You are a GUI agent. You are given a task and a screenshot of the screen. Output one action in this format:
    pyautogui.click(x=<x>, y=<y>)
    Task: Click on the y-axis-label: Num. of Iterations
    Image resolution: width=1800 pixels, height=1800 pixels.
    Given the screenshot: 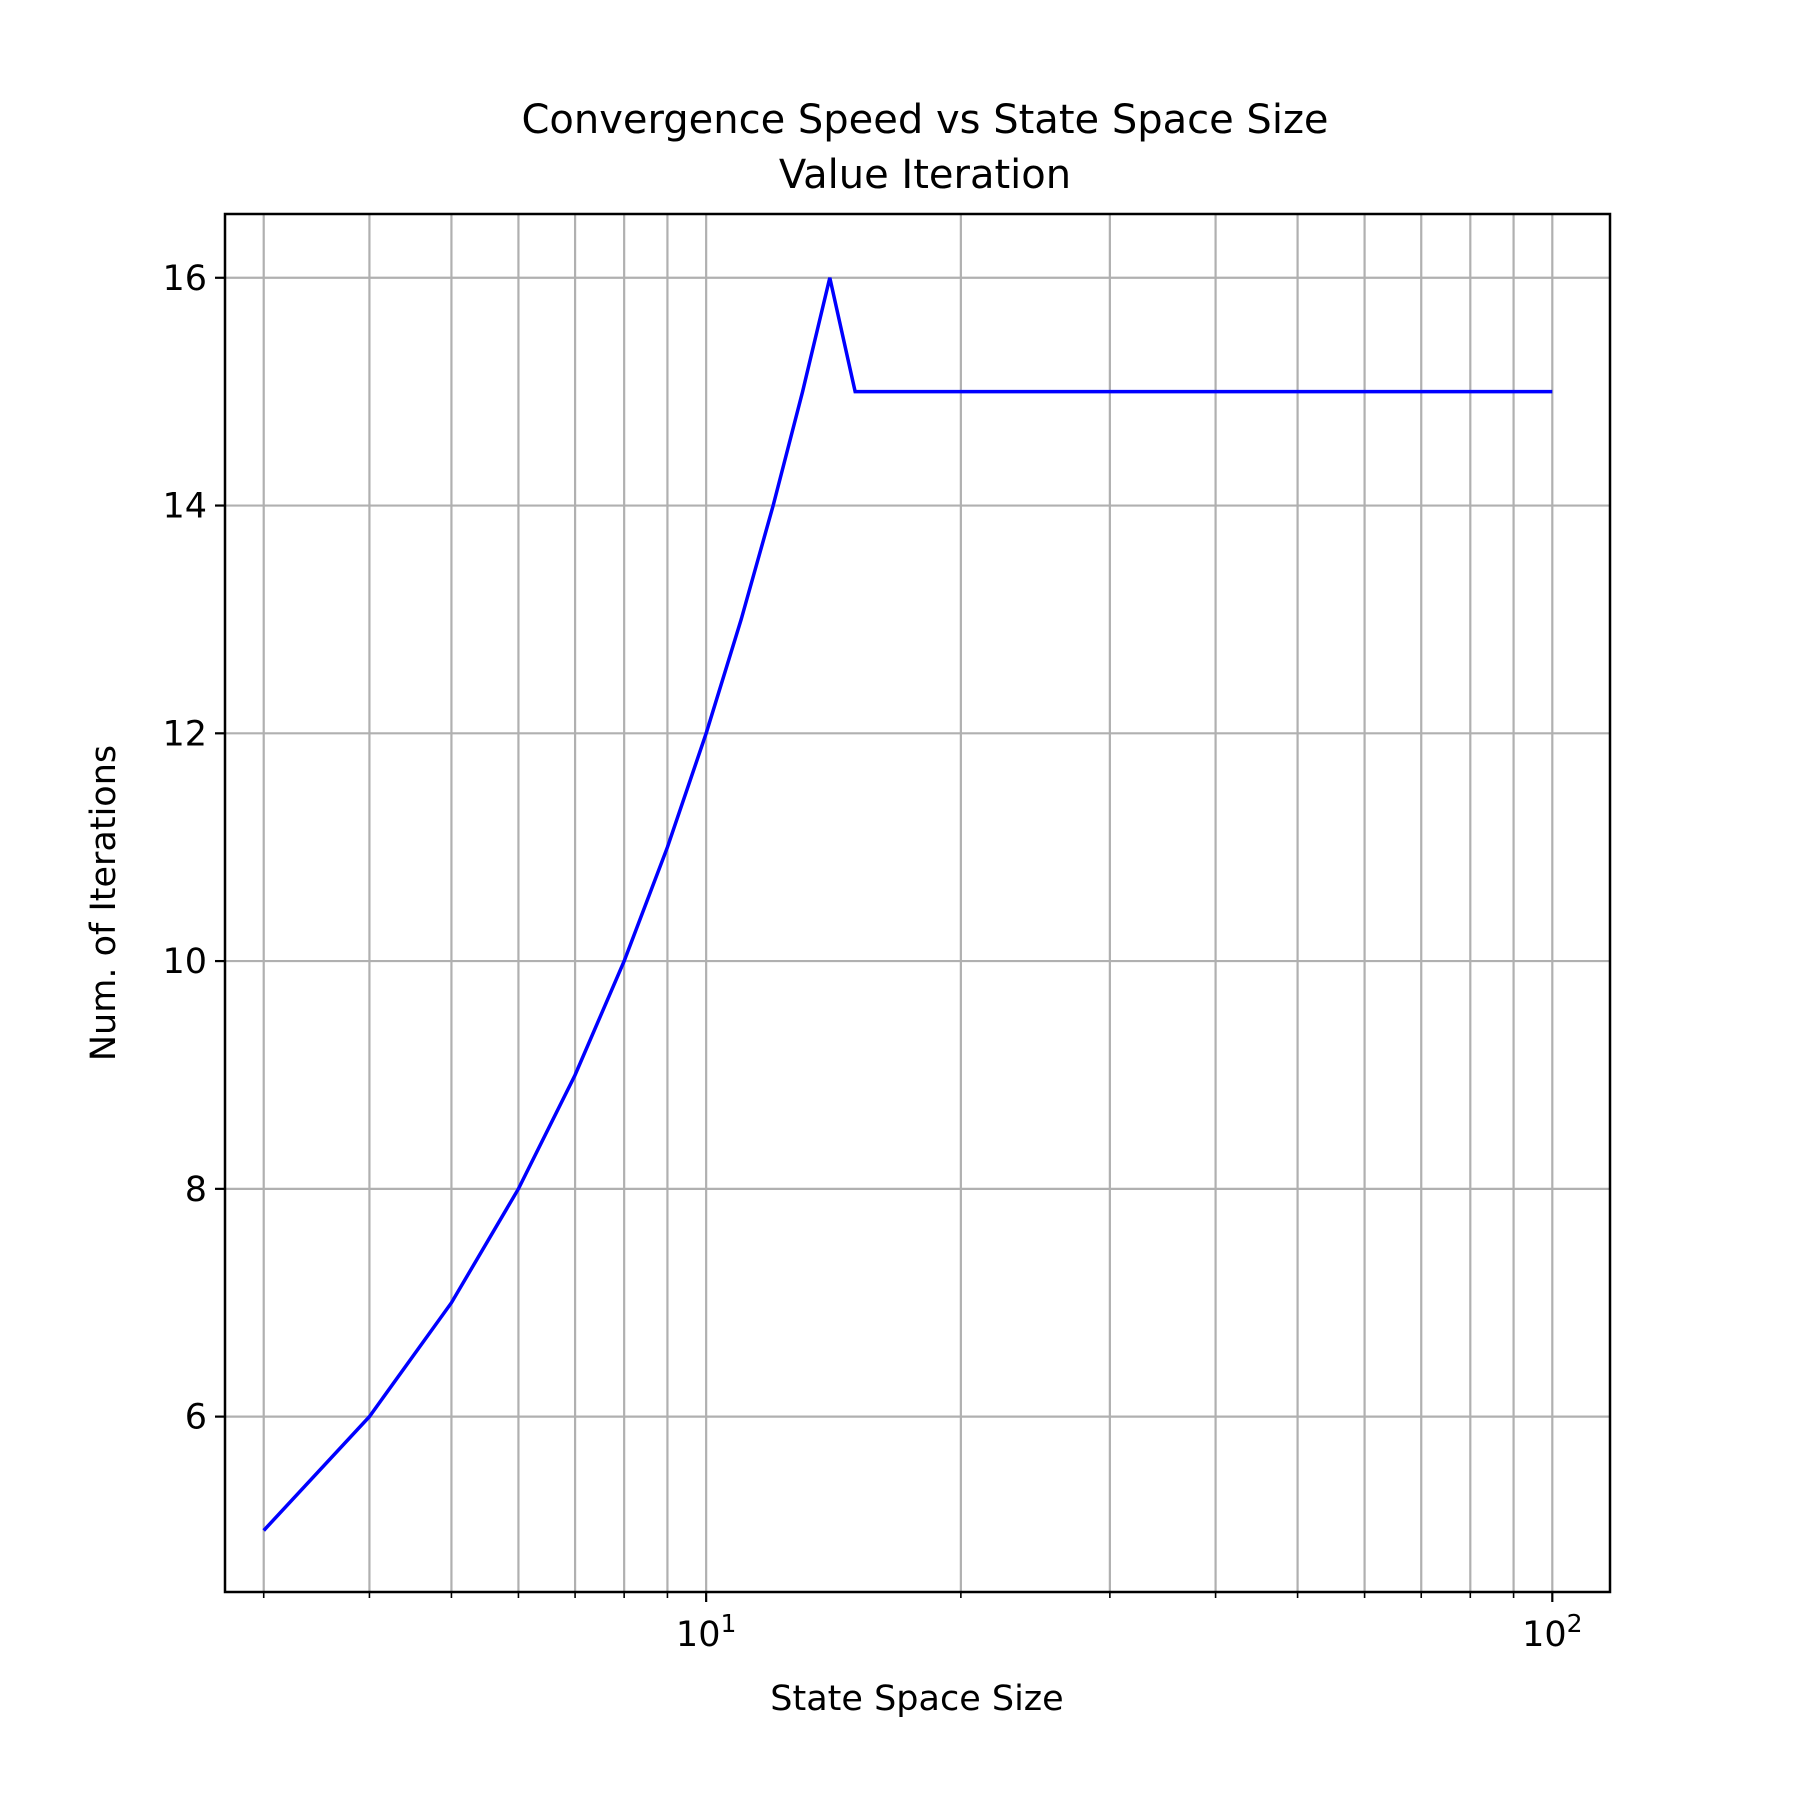 What is the action you would take?
    pyautogui.click(x=104, y=903)
    